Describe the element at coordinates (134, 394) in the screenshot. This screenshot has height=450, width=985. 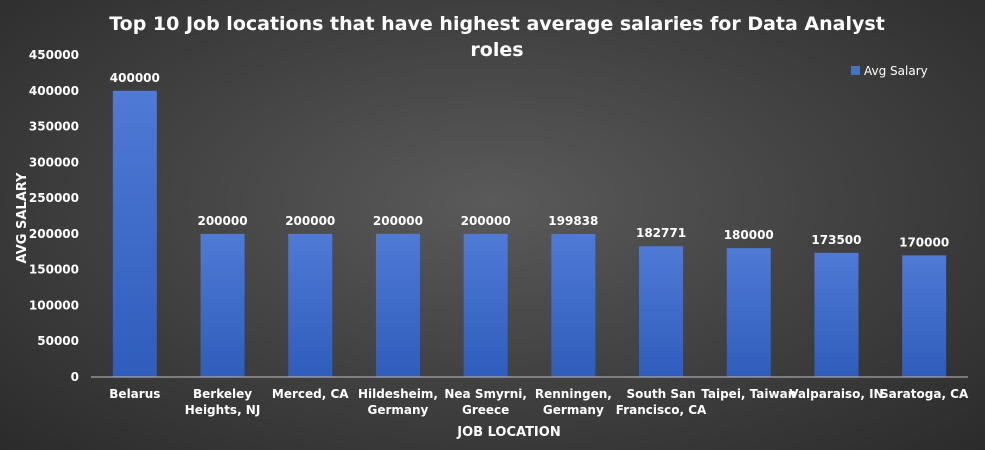
I see `x-tick-label: Belarus` at that location.